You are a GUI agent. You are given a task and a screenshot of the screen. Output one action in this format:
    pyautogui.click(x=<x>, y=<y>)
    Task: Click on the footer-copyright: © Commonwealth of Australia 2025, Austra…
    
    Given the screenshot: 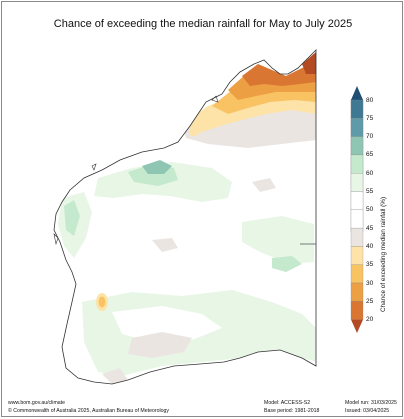 What is the action you would take?
    pyautogui.click(x=88, y=411)
    